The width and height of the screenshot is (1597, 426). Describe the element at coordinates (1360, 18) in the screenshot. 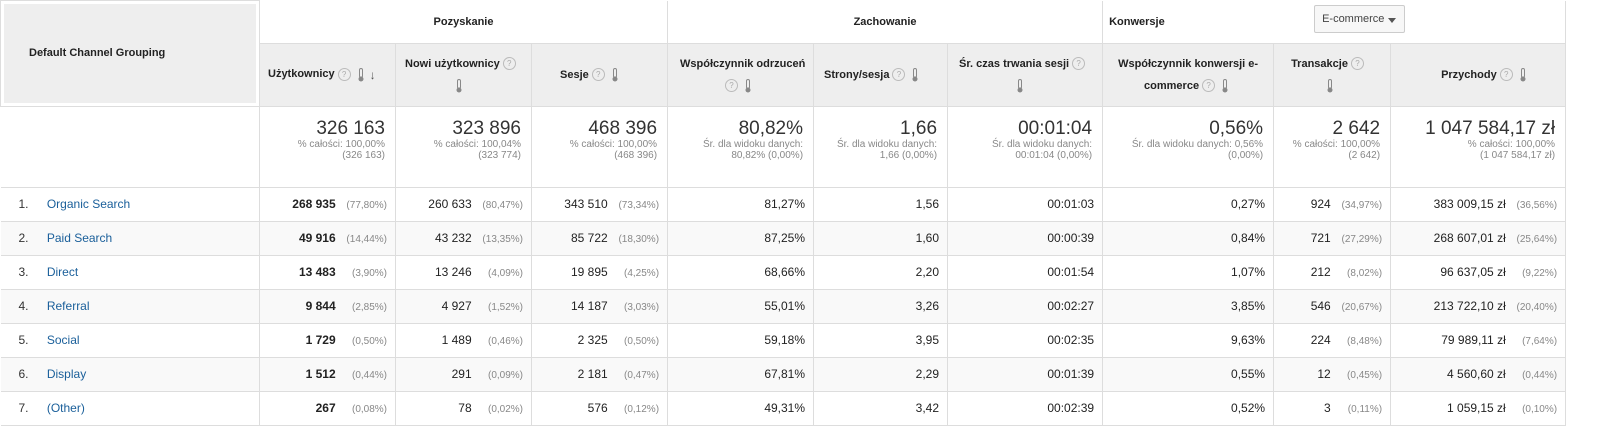

I see `conversion-type-dropdown: E-commerce` at that location.